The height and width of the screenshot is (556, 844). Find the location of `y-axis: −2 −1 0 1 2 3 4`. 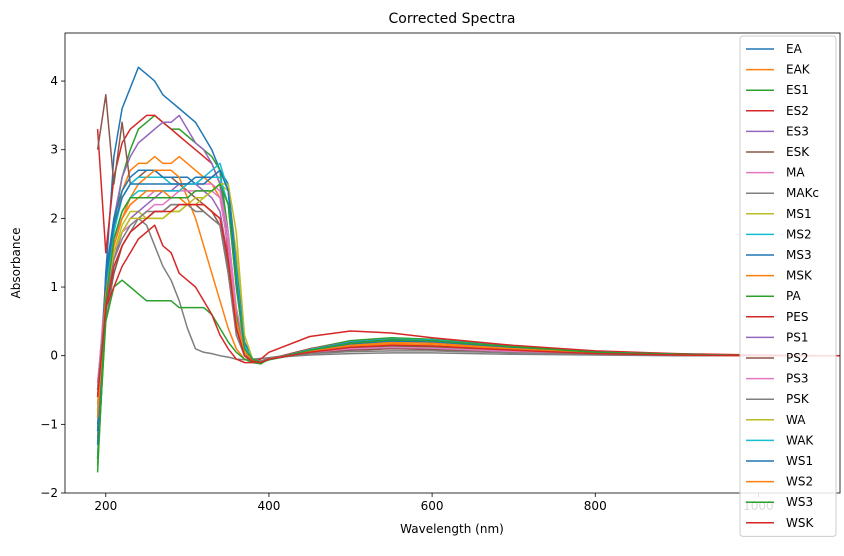

y-axis: −2 −1 0 1 2 3 4 is located at coordinates (52, 287).